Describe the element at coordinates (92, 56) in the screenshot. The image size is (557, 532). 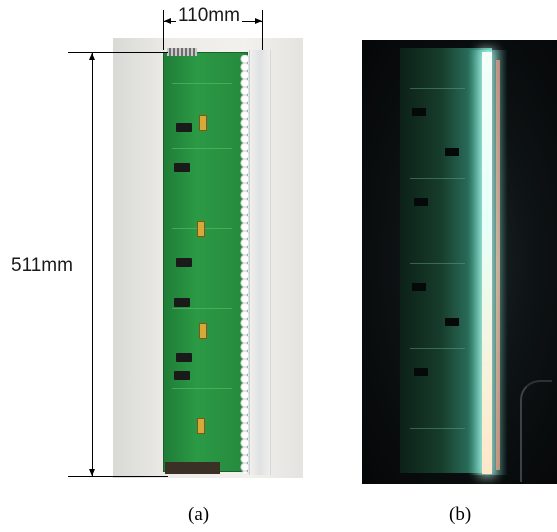
I see `arrow-up-icon` at that location.